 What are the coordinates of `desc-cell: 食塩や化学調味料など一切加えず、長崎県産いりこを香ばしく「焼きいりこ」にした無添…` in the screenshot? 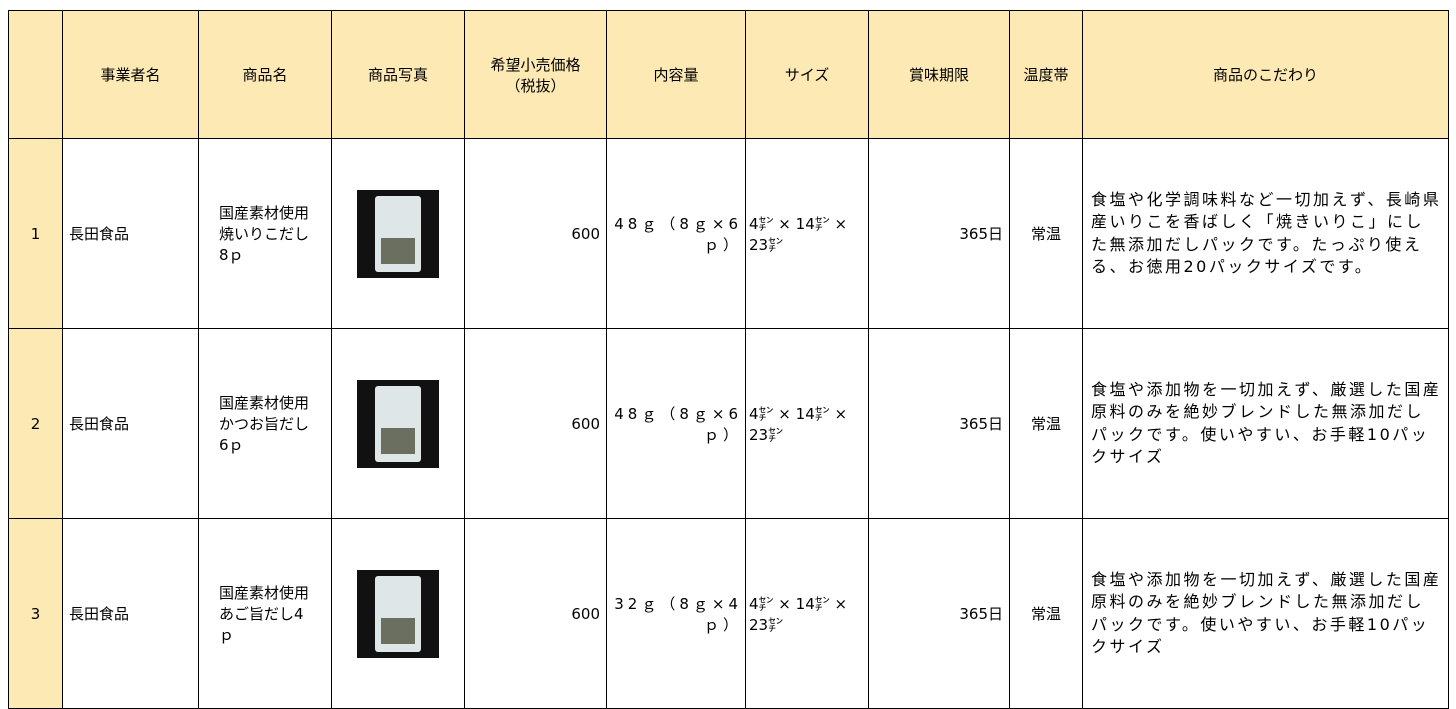 It's located at (1265, 233).